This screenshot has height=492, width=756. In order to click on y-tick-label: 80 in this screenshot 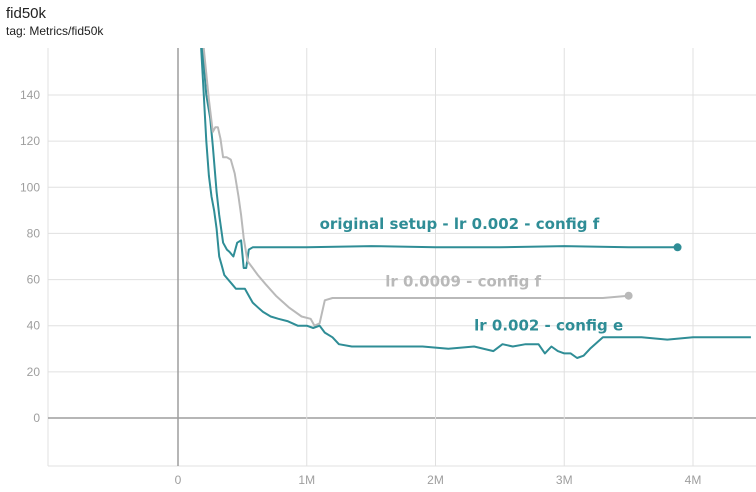, I will do `click(34, 233)`.